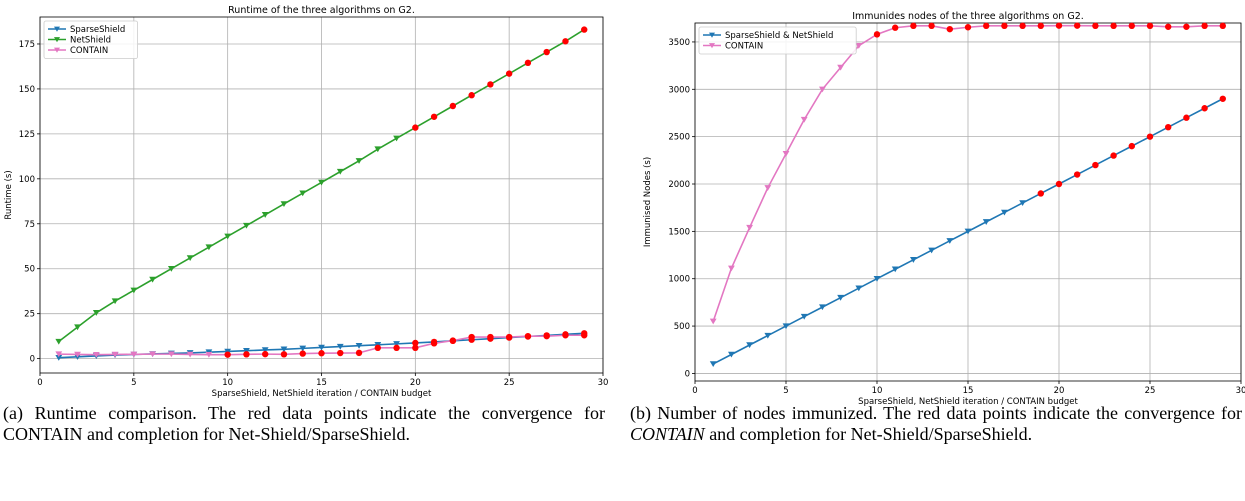 The height and width of the screenshot is (501, 1245). What do you see at coordinates (29, 225) in the screenshot?
I see `y-tick-label: 75` at bounding box center [29, 225].